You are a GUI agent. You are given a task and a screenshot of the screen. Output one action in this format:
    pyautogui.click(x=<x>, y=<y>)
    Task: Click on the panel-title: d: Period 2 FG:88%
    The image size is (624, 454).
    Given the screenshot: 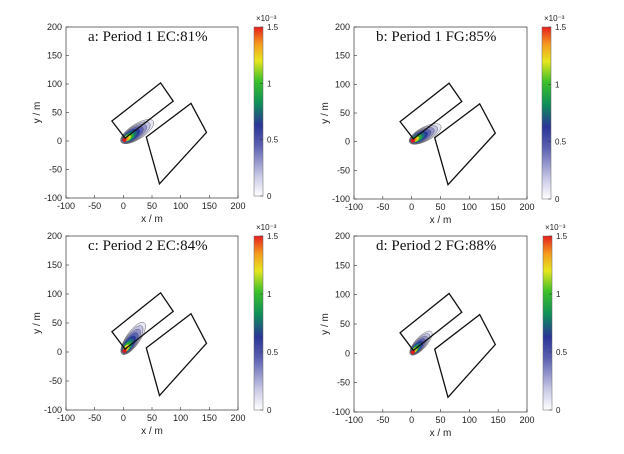 What is the action you would take?
    pyautogui.click(x=436, y=246)
    